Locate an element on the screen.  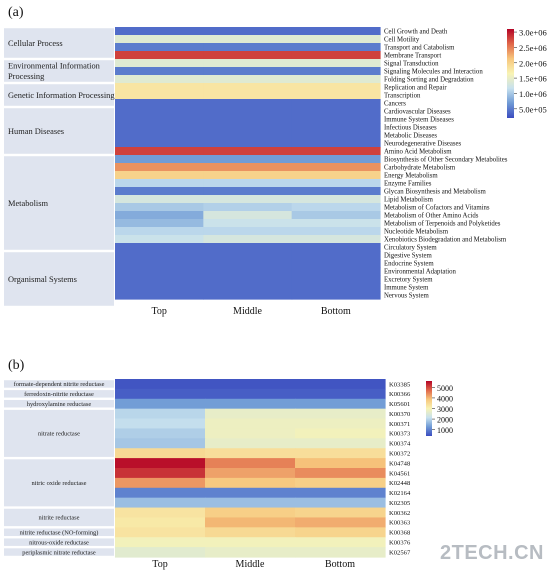
group-label: ferredoxin-nitrite reductase is located at coordinates (59, 394).